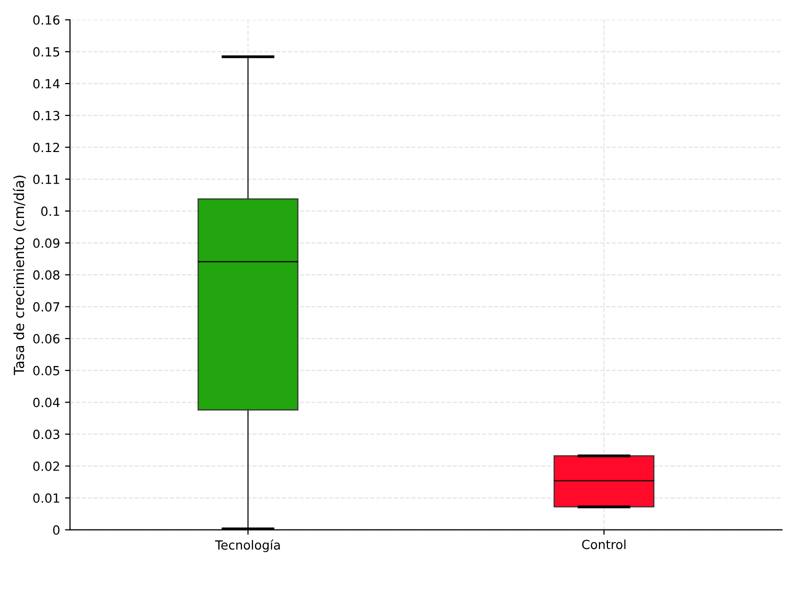 The height and width of the screenshot is (600, 800). I want to click on y-tick-label: 0.05, so click(46, 371).